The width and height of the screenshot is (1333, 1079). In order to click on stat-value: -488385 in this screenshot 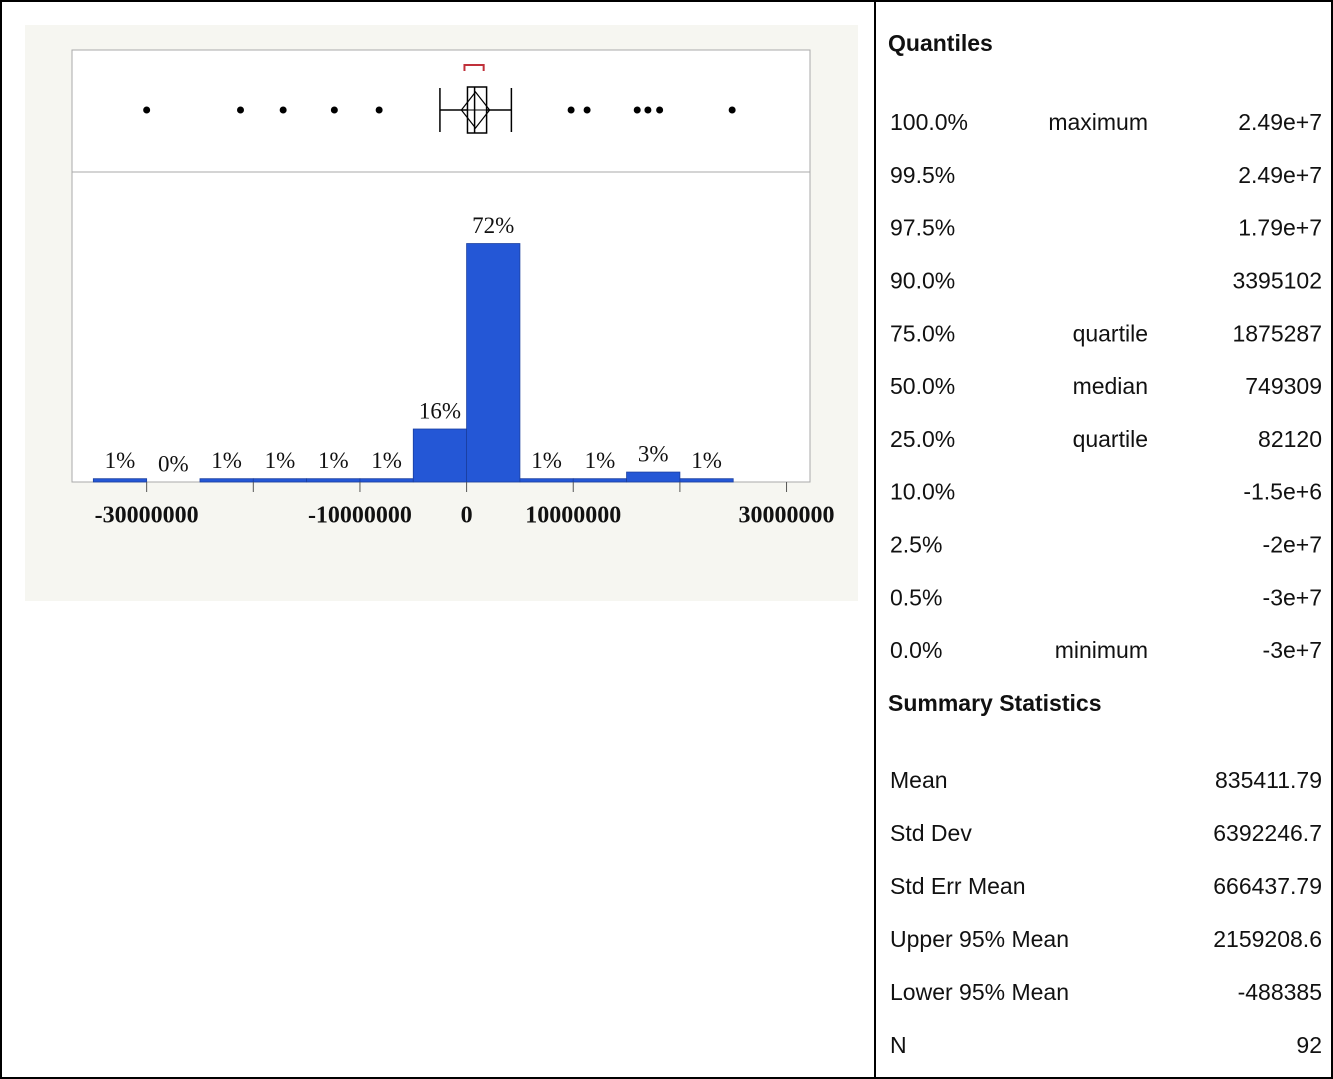, I will do `click(1280, 992)`.